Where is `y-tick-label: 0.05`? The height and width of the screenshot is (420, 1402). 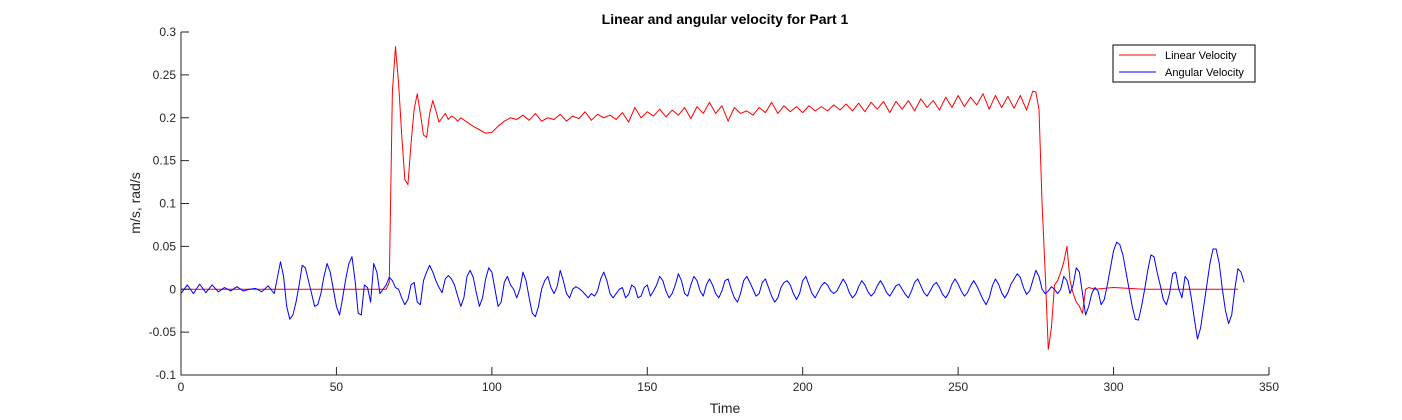
y-tick-label: 0.05 is located at coordinates (165, 246).